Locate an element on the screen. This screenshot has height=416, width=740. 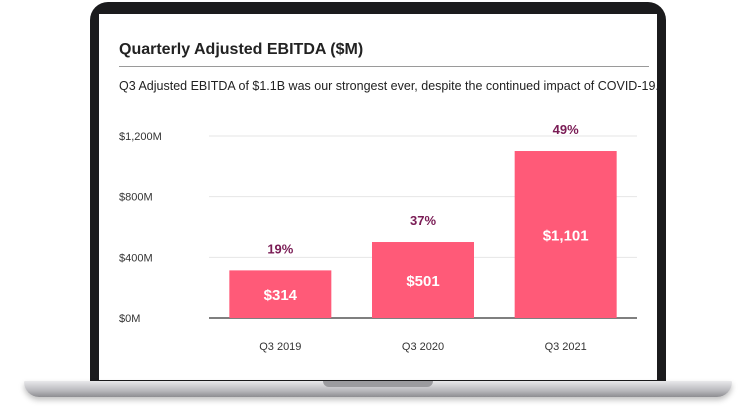
bar-value-label: $501 is located at coordinates (422, 281).